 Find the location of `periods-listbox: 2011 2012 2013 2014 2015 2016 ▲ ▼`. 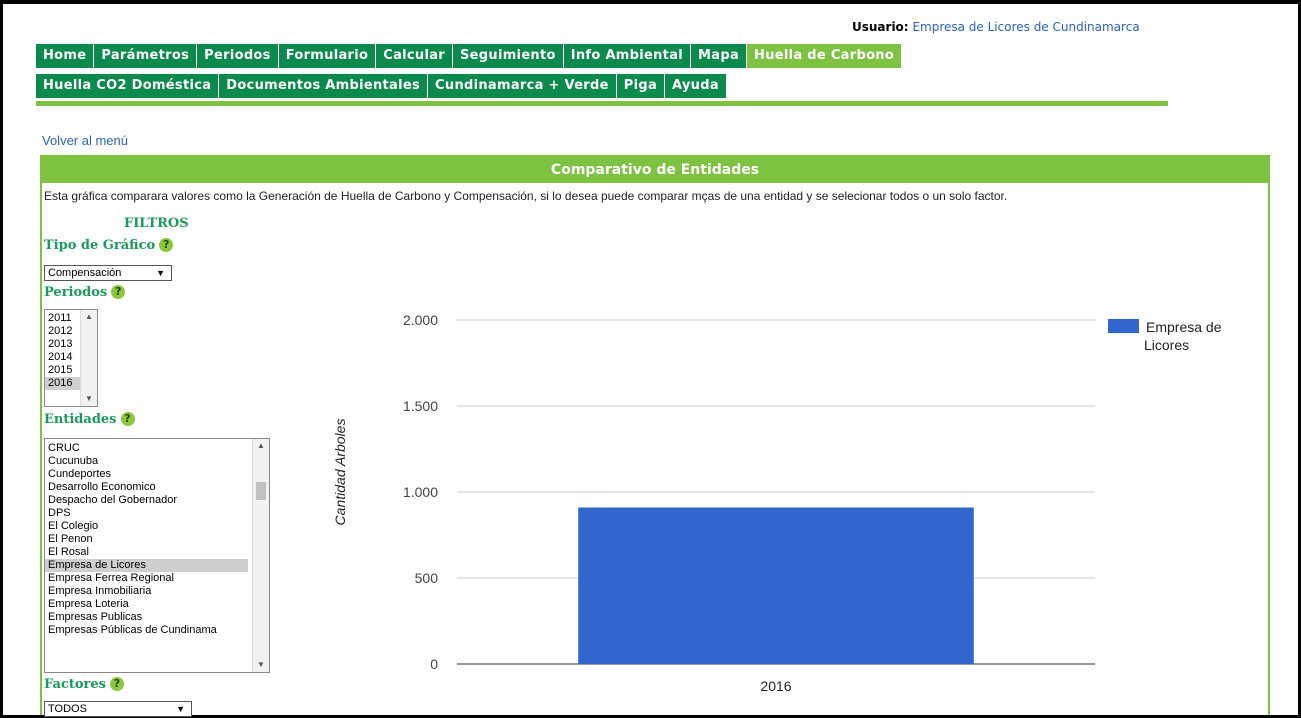

periods-listbox: 2011 2012 2013 2014 2015 2016 ▲ ▼ is located at coordinates (71, 358).